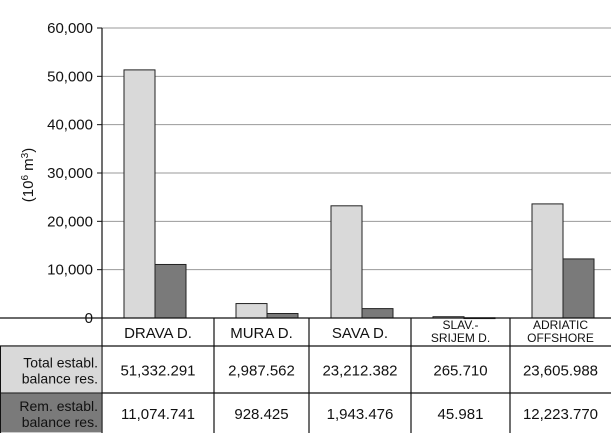  What do you see at coordinates (158, 333) in the screenshot?
I see `category-label: DRAVA D.` at bounding box center [158, 333].